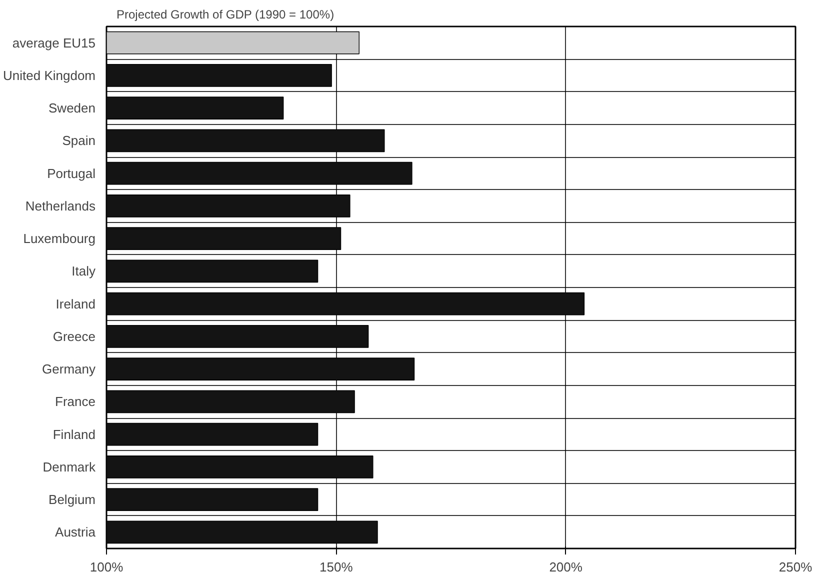 The image size is (825, 577). I want to click on y-tick-label: Germany, so click(69, 369).